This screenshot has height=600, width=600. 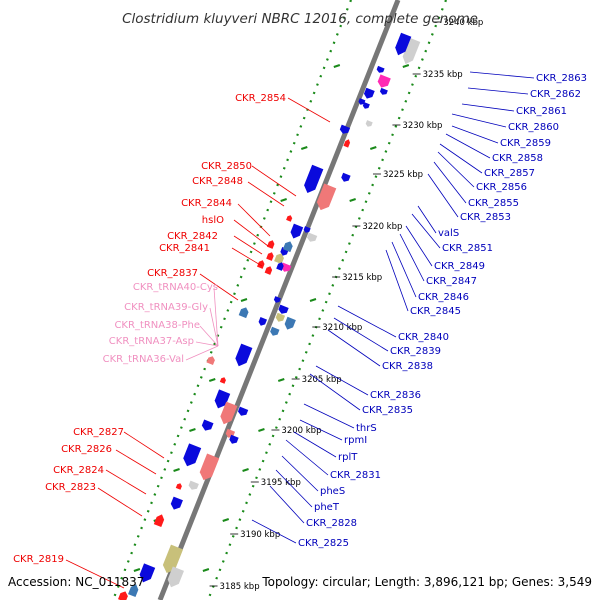 What do you see at coordinates (415, 351) in the screenshot?
I see `gene-label: CKR_2839` at bounding box center [415, 351].